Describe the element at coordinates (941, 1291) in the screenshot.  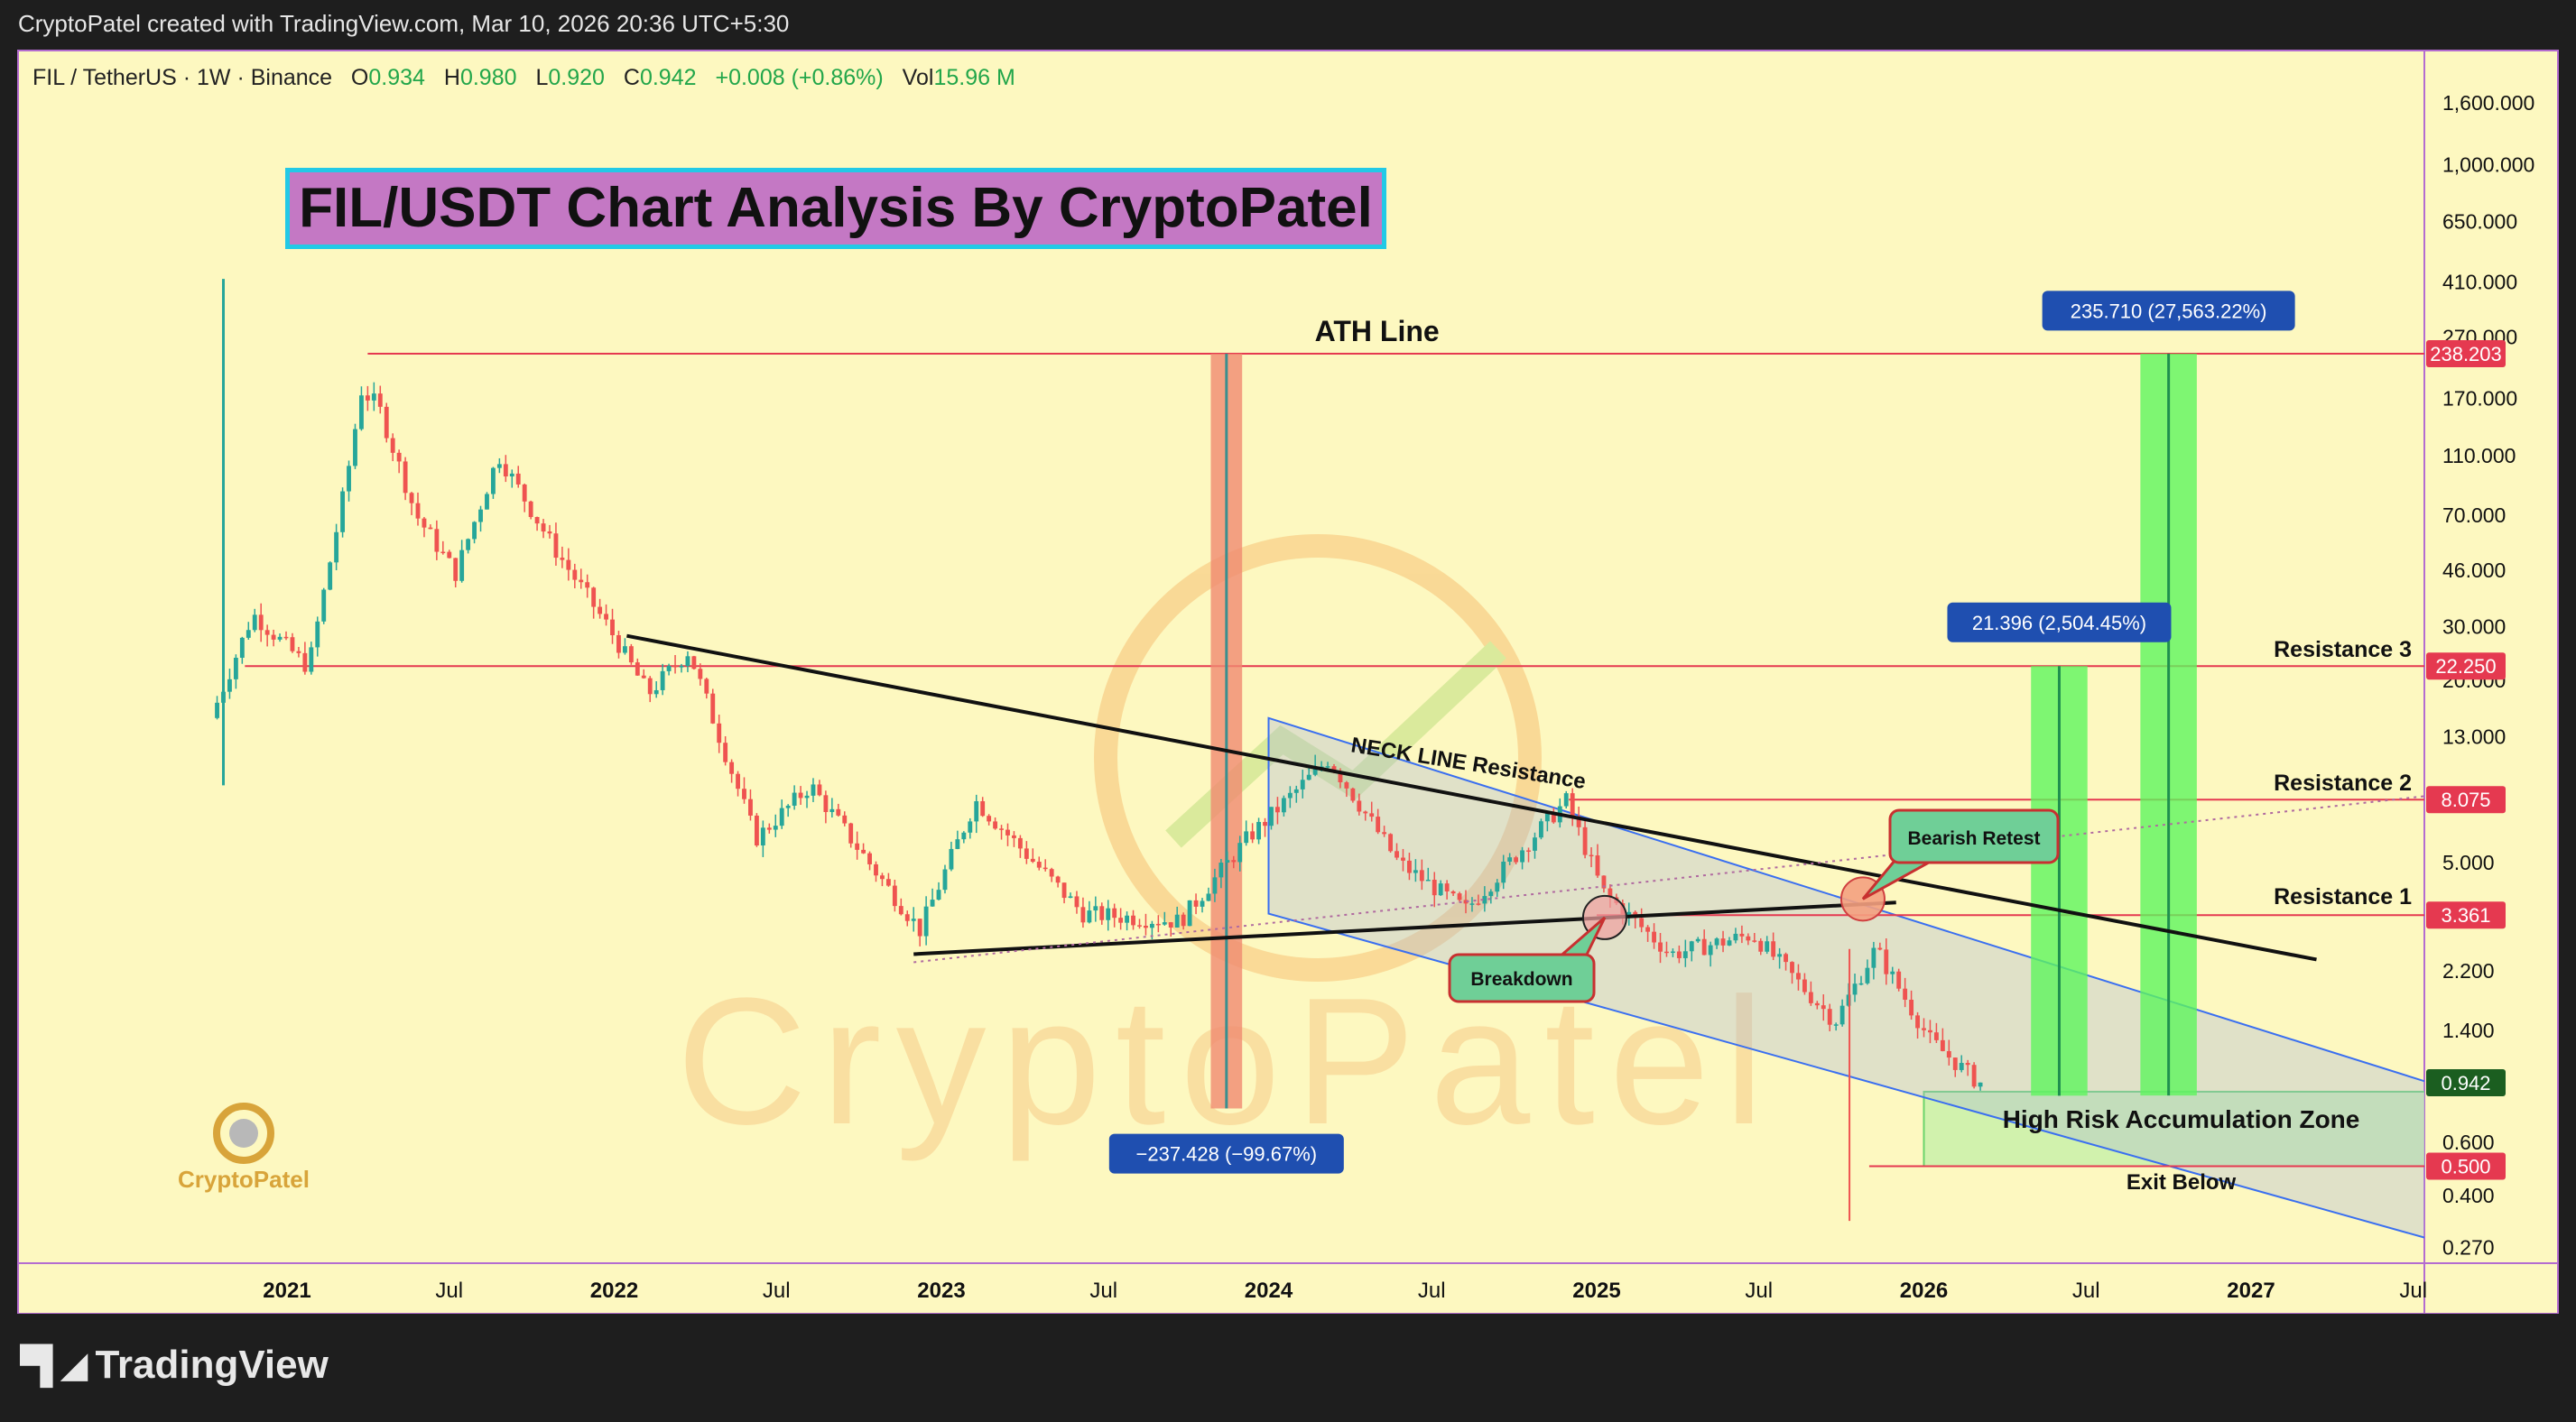
I see `time-tick: 2023` at that location.